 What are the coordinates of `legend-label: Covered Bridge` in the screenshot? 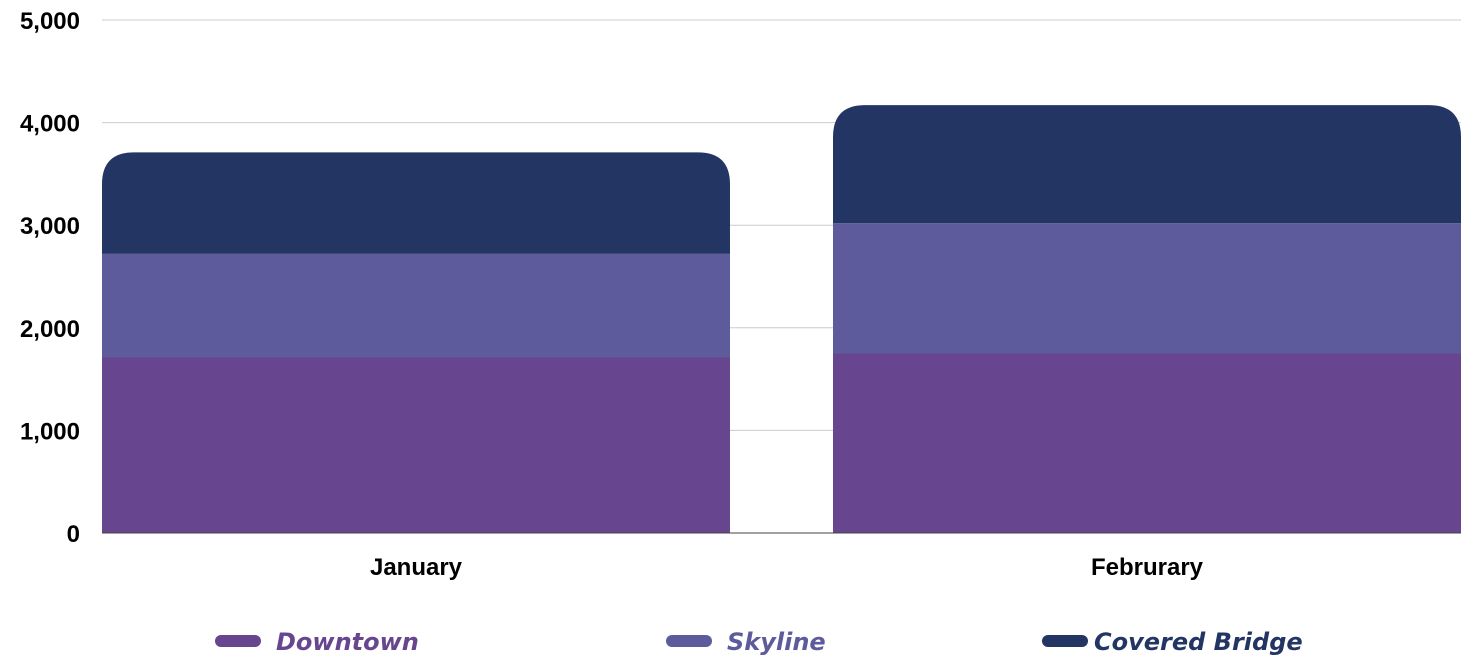 It's located at (1198, 642).